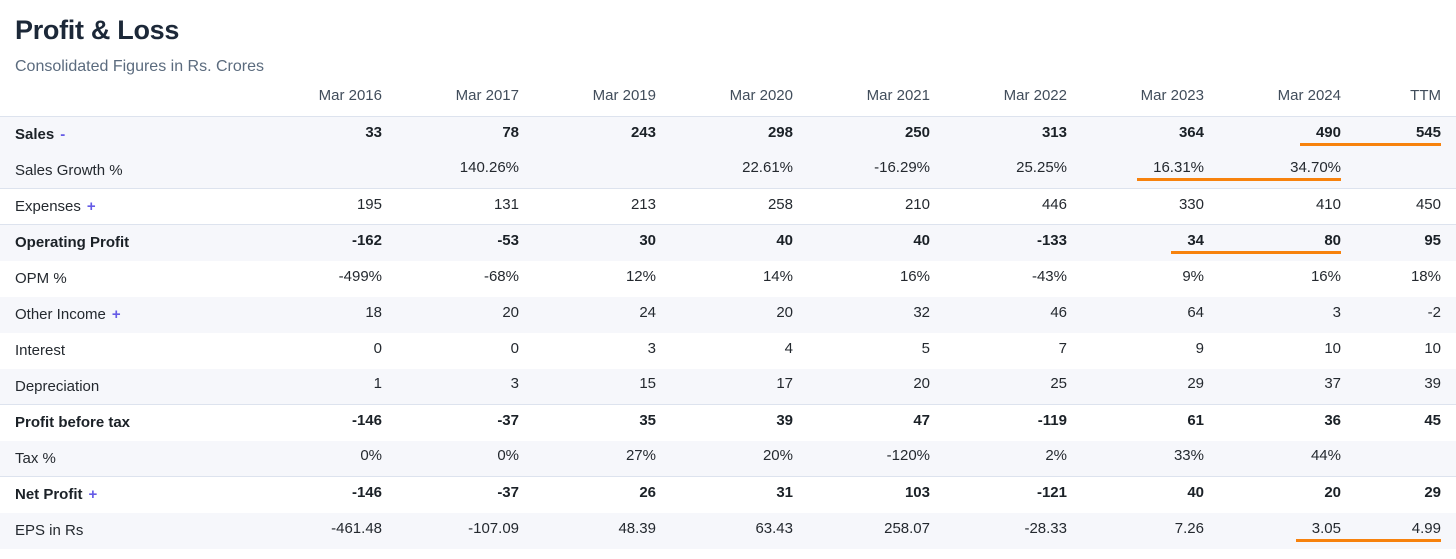 This screenshot has height=559, width=1456. I want to click on cell-value: 32, so click(921, 312).